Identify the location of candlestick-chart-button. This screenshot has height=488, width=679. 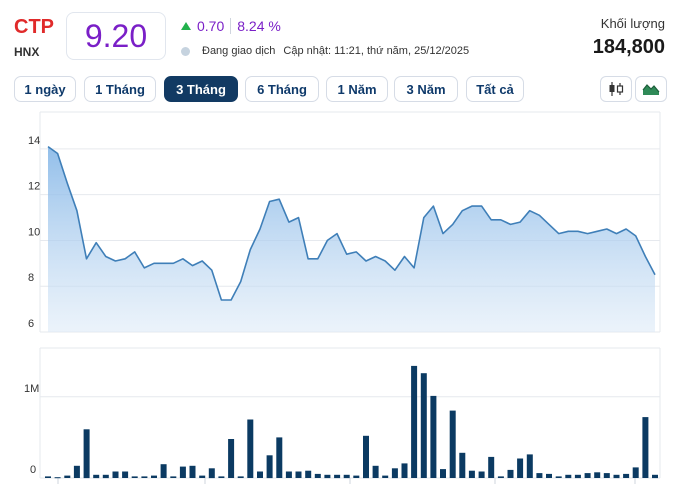
(616, 89).